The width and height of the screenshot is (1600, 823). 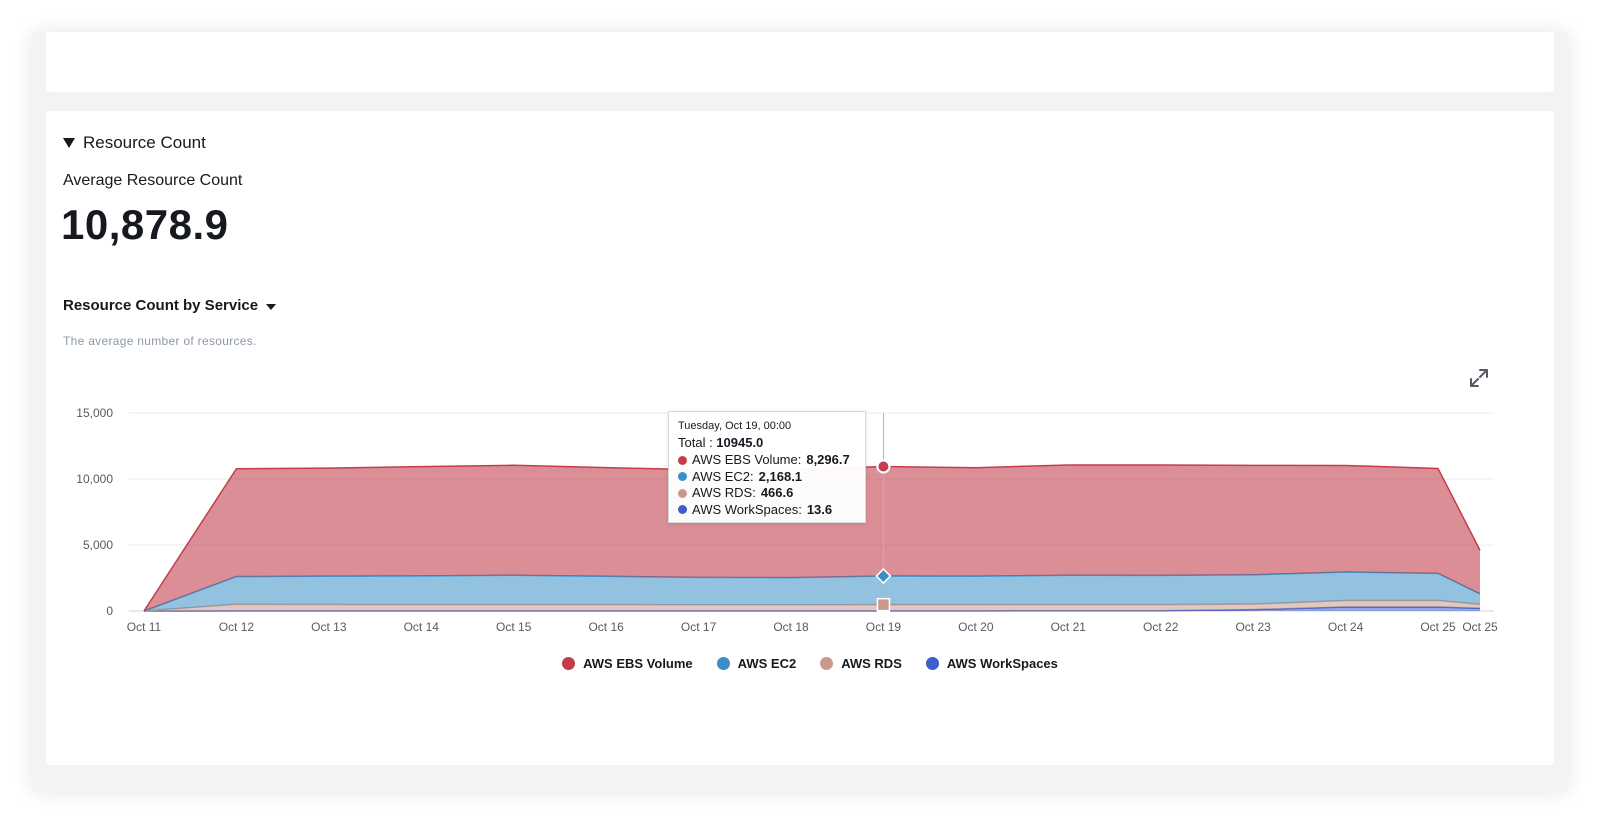 I want to click on tooltip-value: 8,296.7, so click(x=828, y=459).